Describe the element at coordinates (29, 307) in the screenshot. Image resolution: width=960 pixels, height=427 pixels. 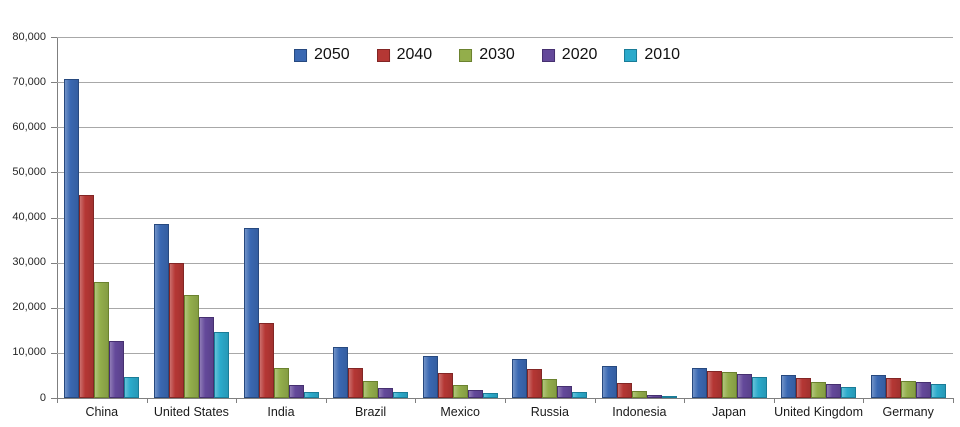
I see `y-axis-label: 20,000` at that location.